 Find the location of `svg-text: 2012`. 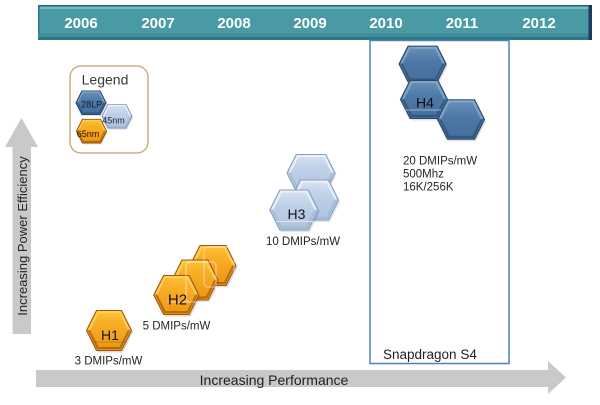

svg-text: 2012 is located at coordinates (538, 23).